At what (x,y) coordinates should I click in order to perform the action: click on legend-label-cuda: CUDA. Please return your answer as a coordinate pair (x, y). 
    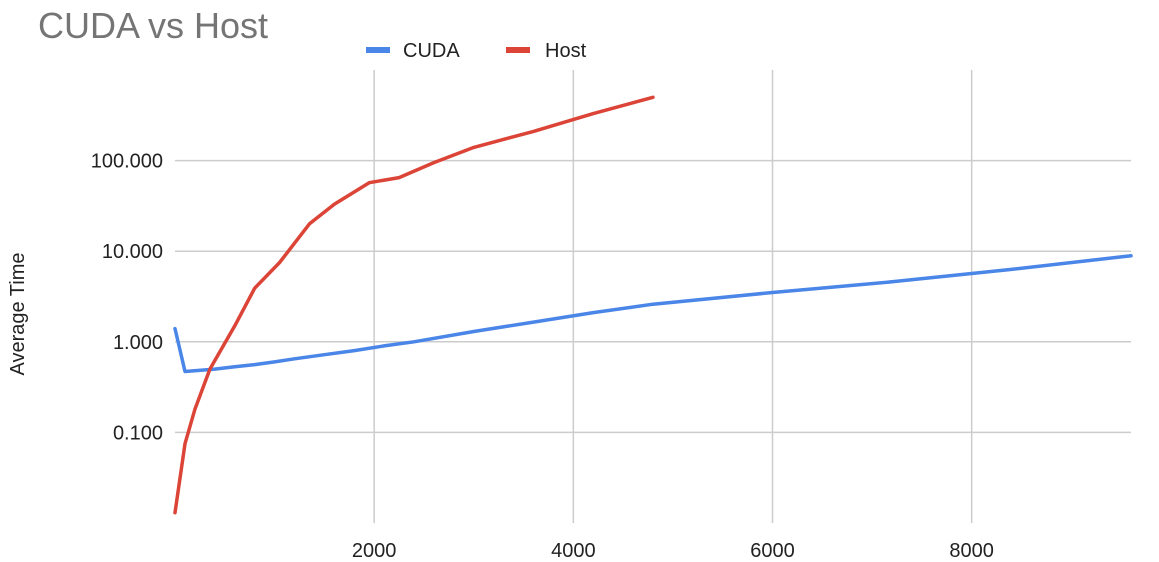
    Looking at the image, I should click on (431, 51).